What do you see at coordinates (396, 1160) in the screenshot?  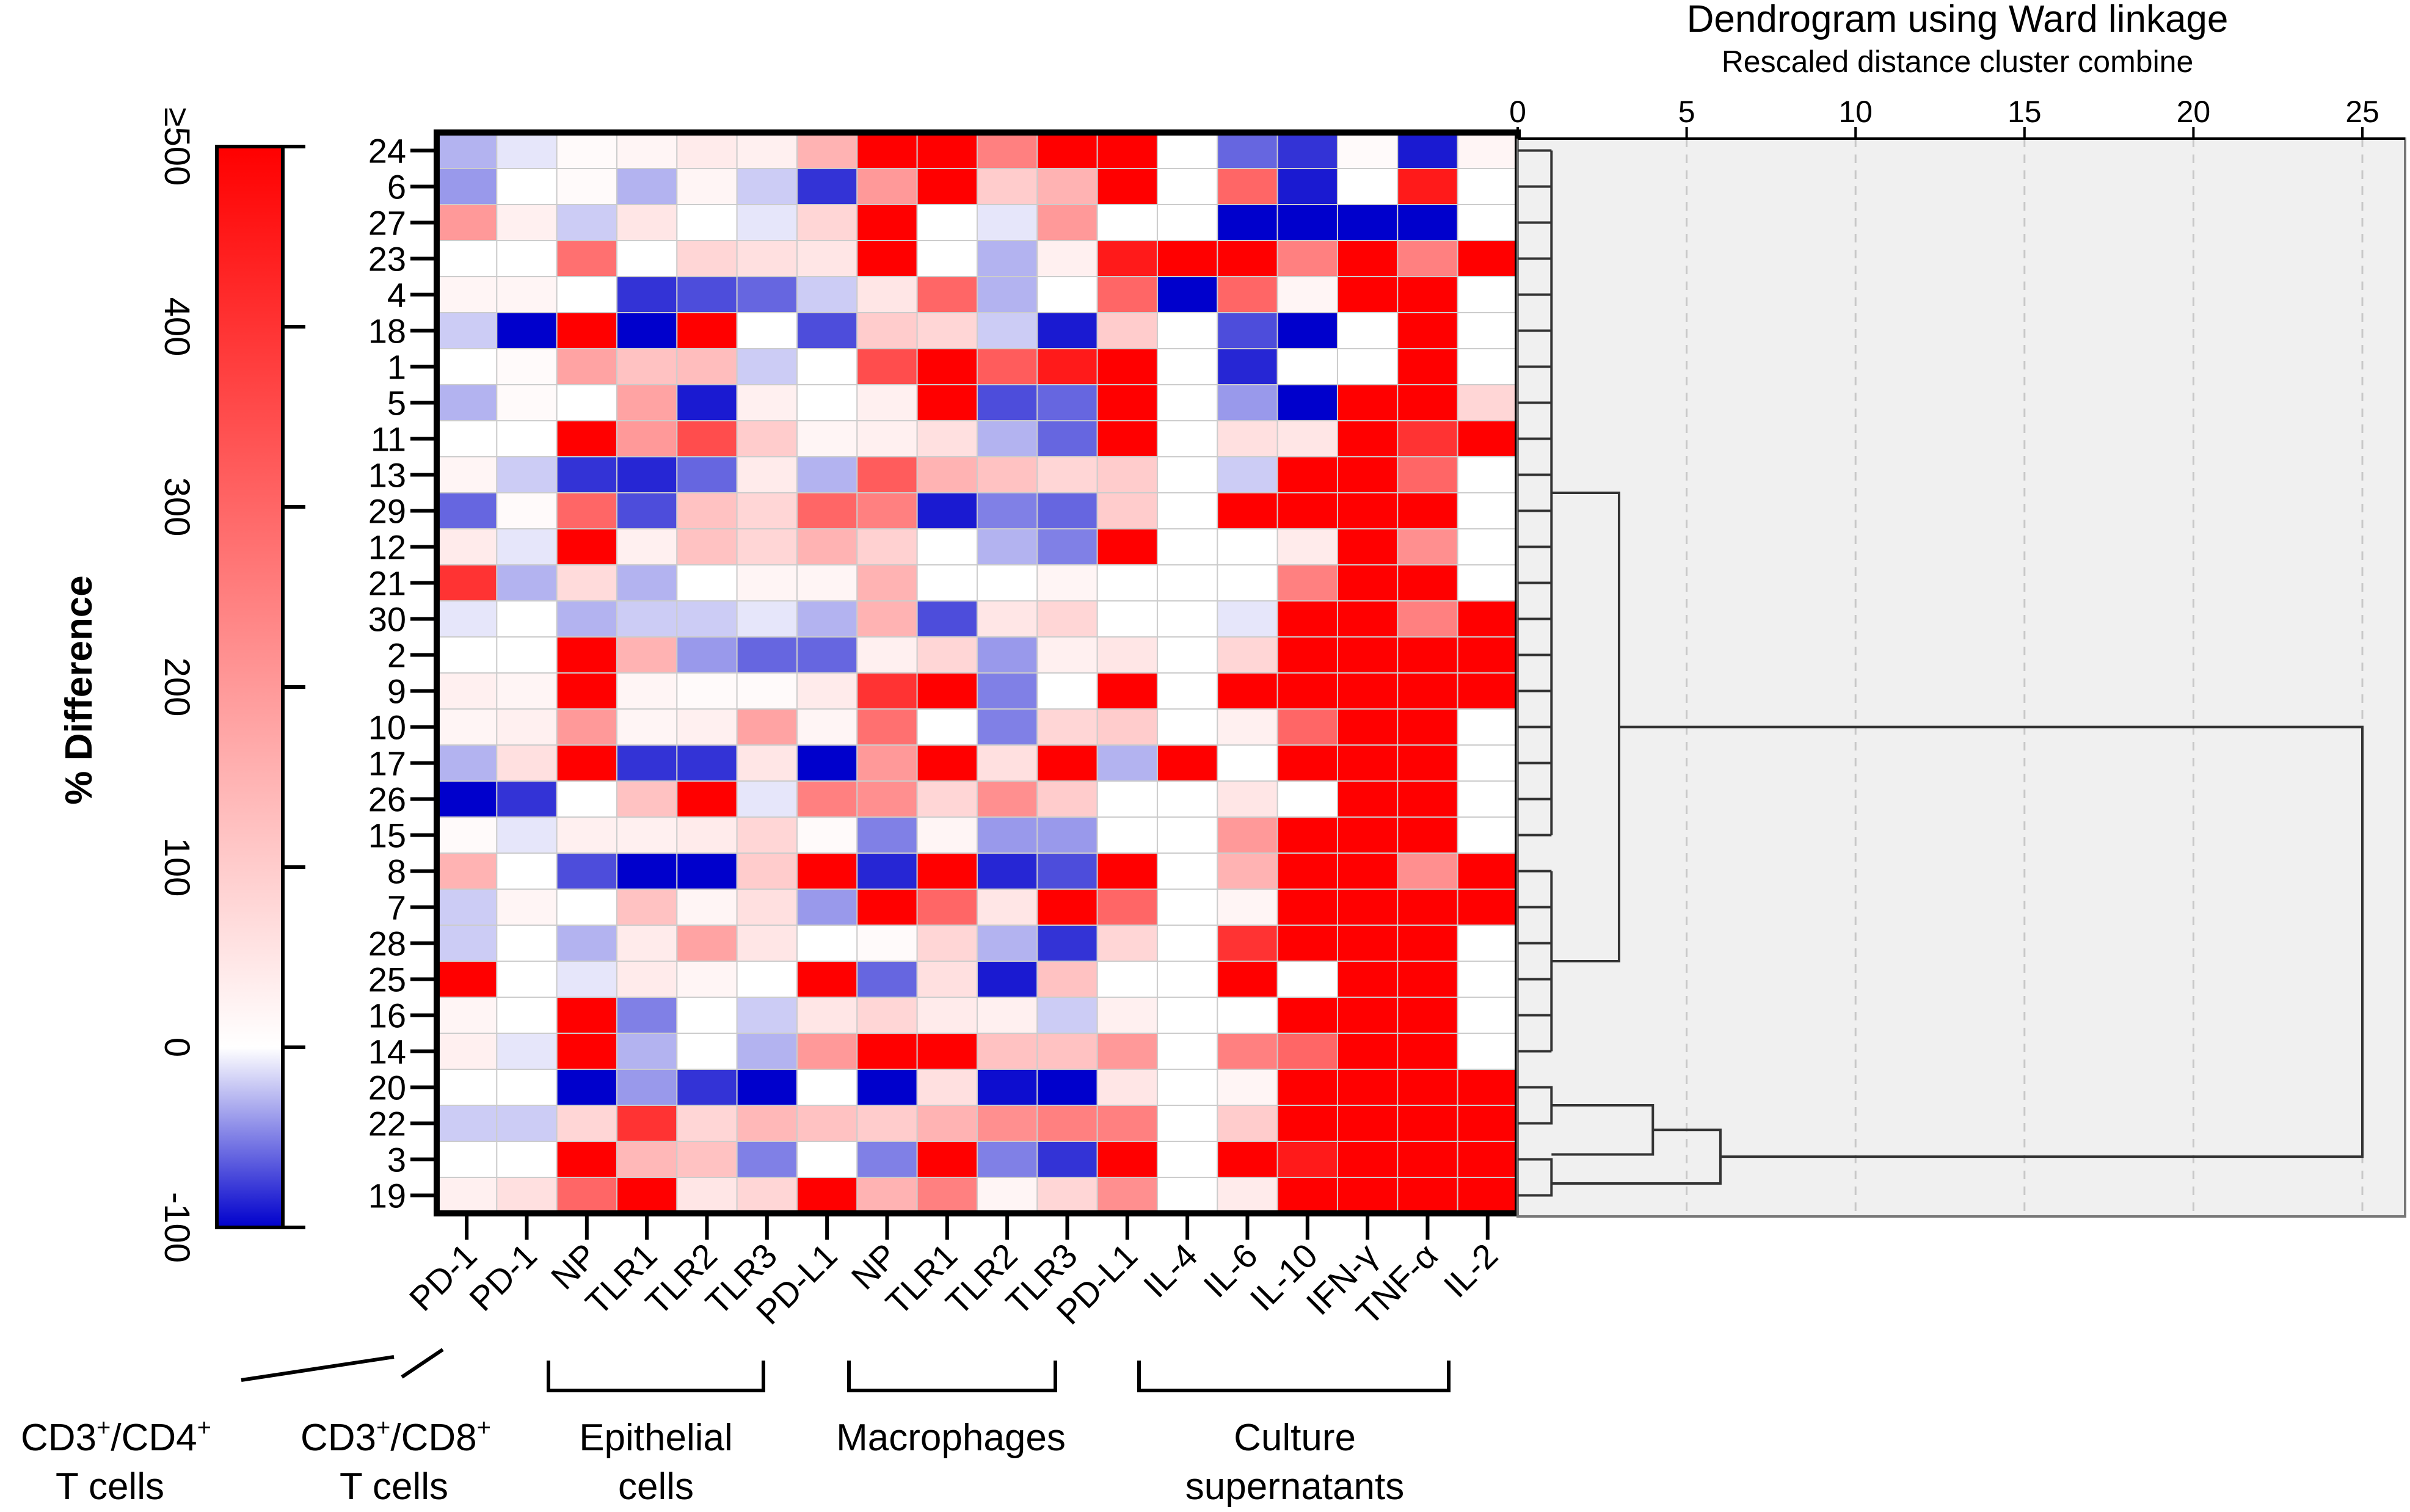 I see `row-label: 3` at bounding box center [396, 1160].